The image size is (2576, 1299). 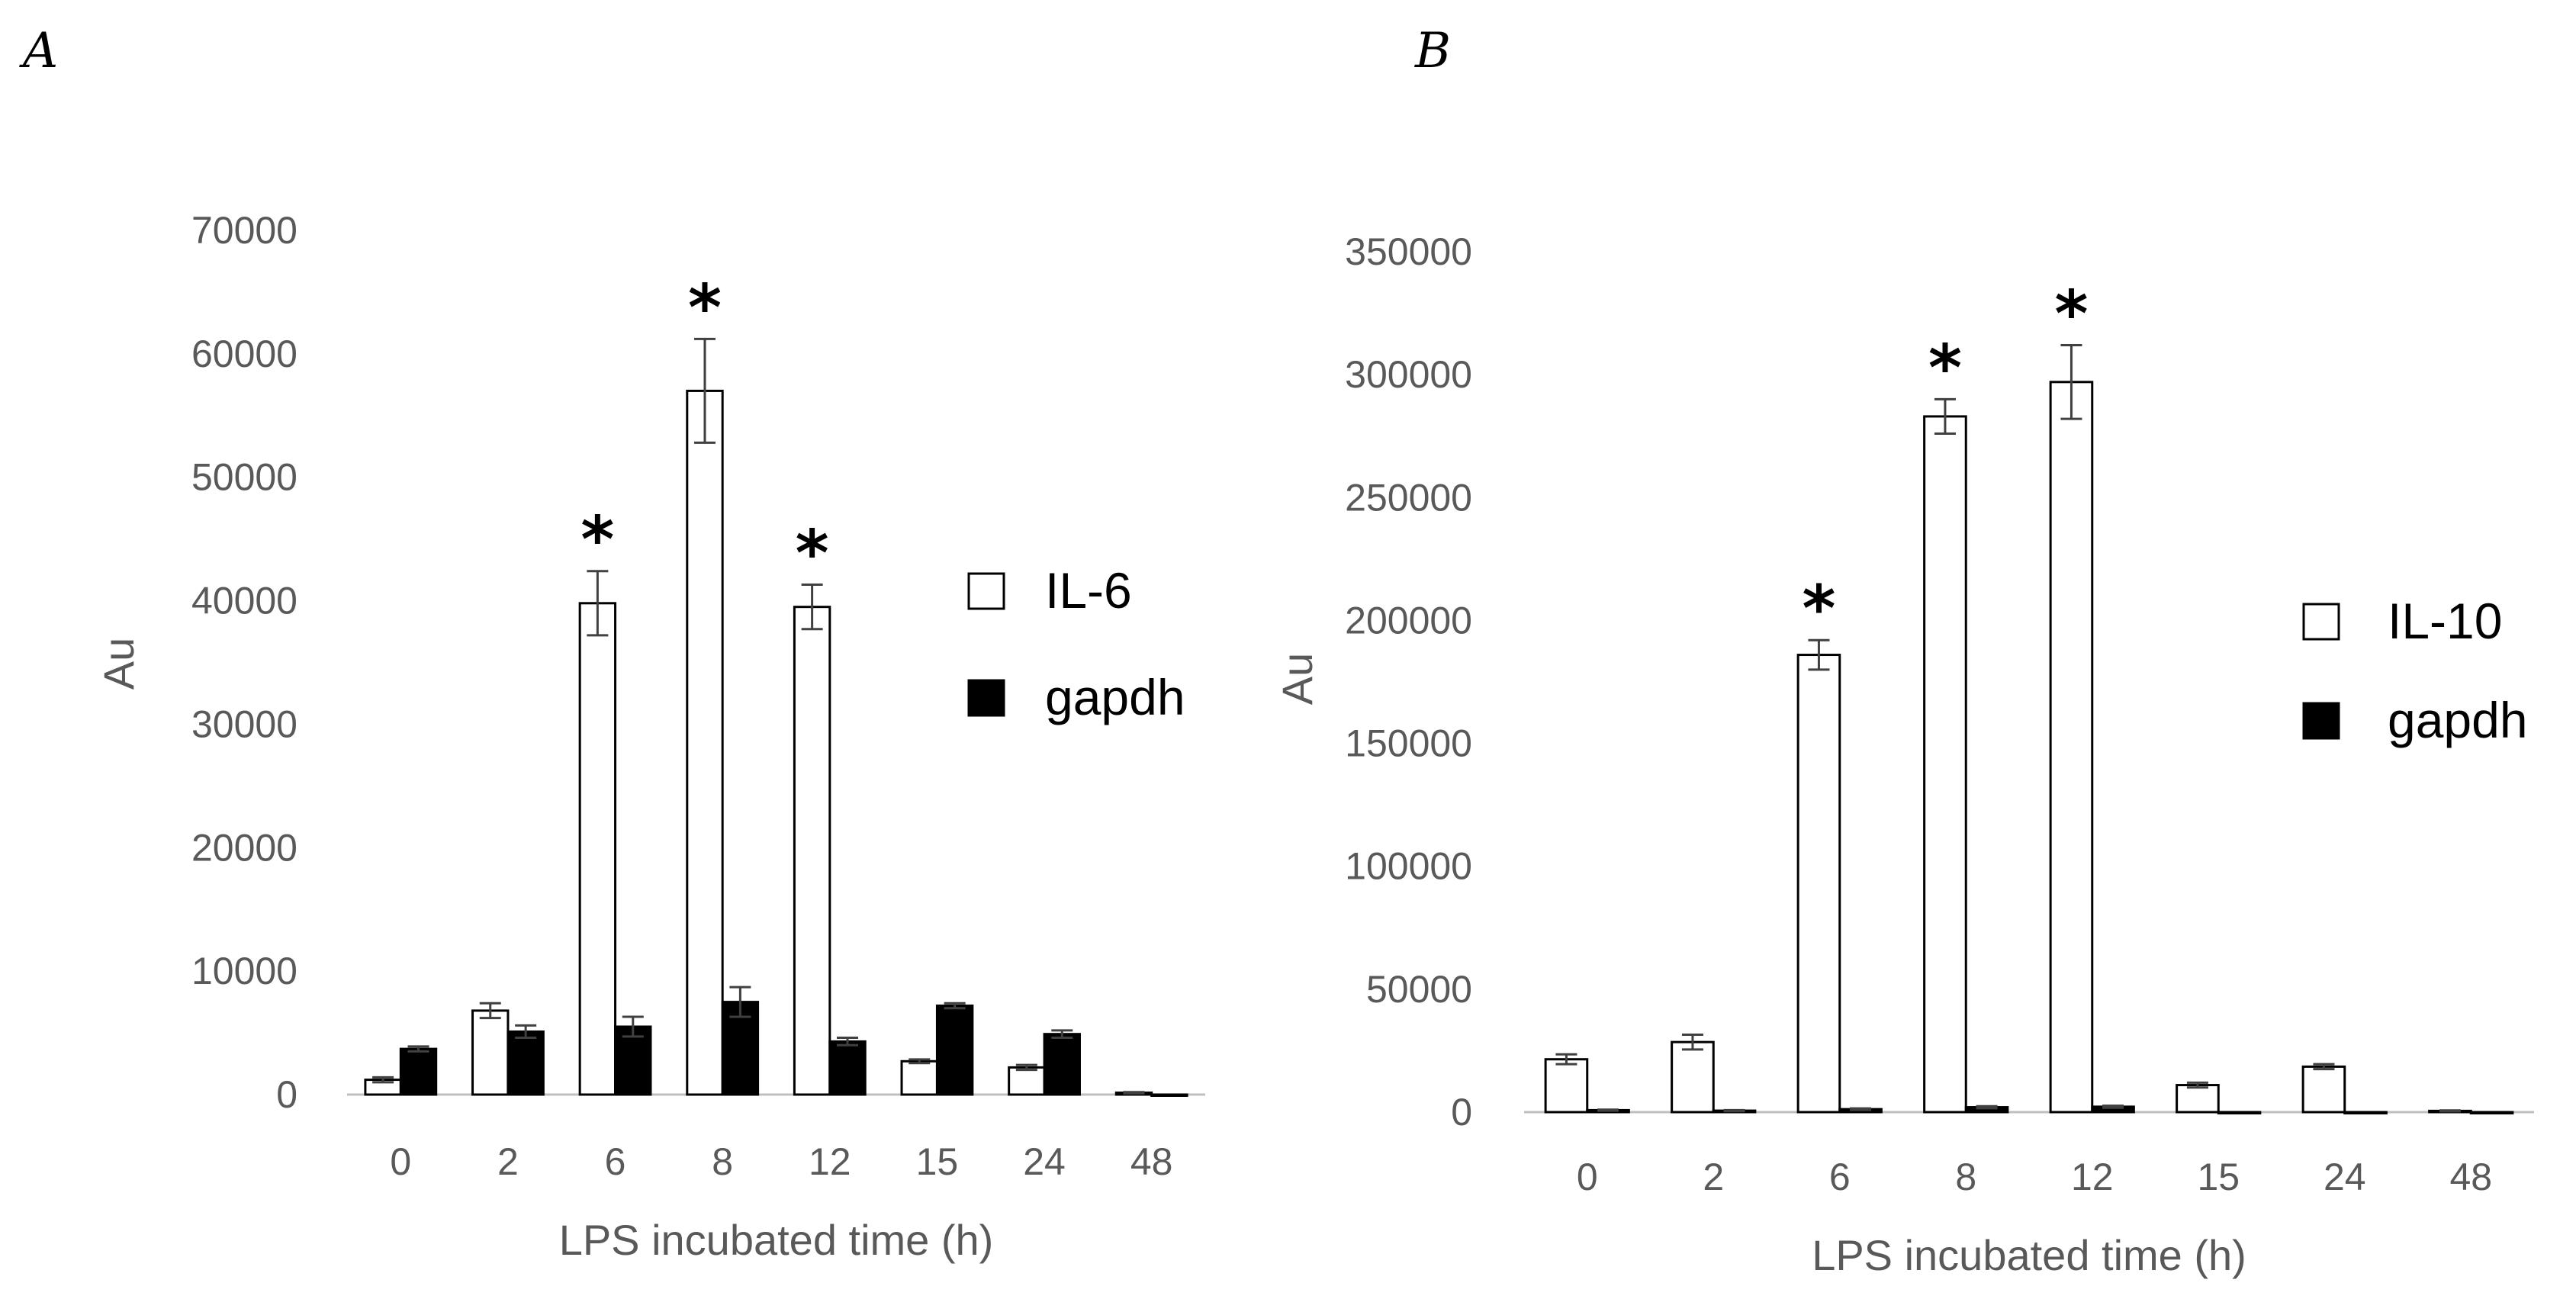 What do you see at coordinates (244, 847) in the screenshot?
I see `y-tick-label: 20000` at bounding box center [244, 847].